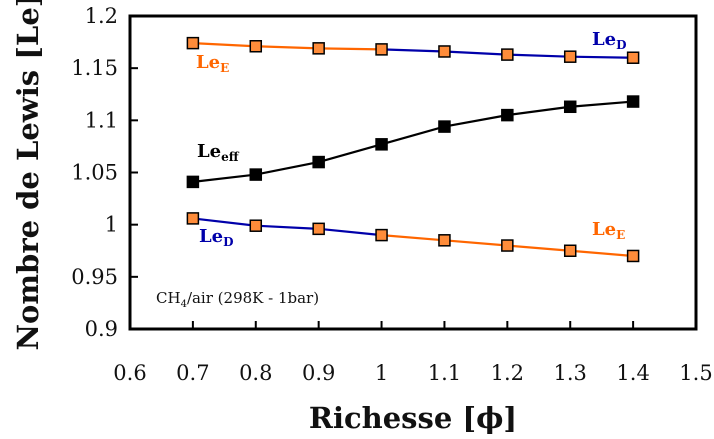  Describe the element at coordinates (94, 173) in the screenshot. I see `y-tick-label-3: 1.05` at that location.